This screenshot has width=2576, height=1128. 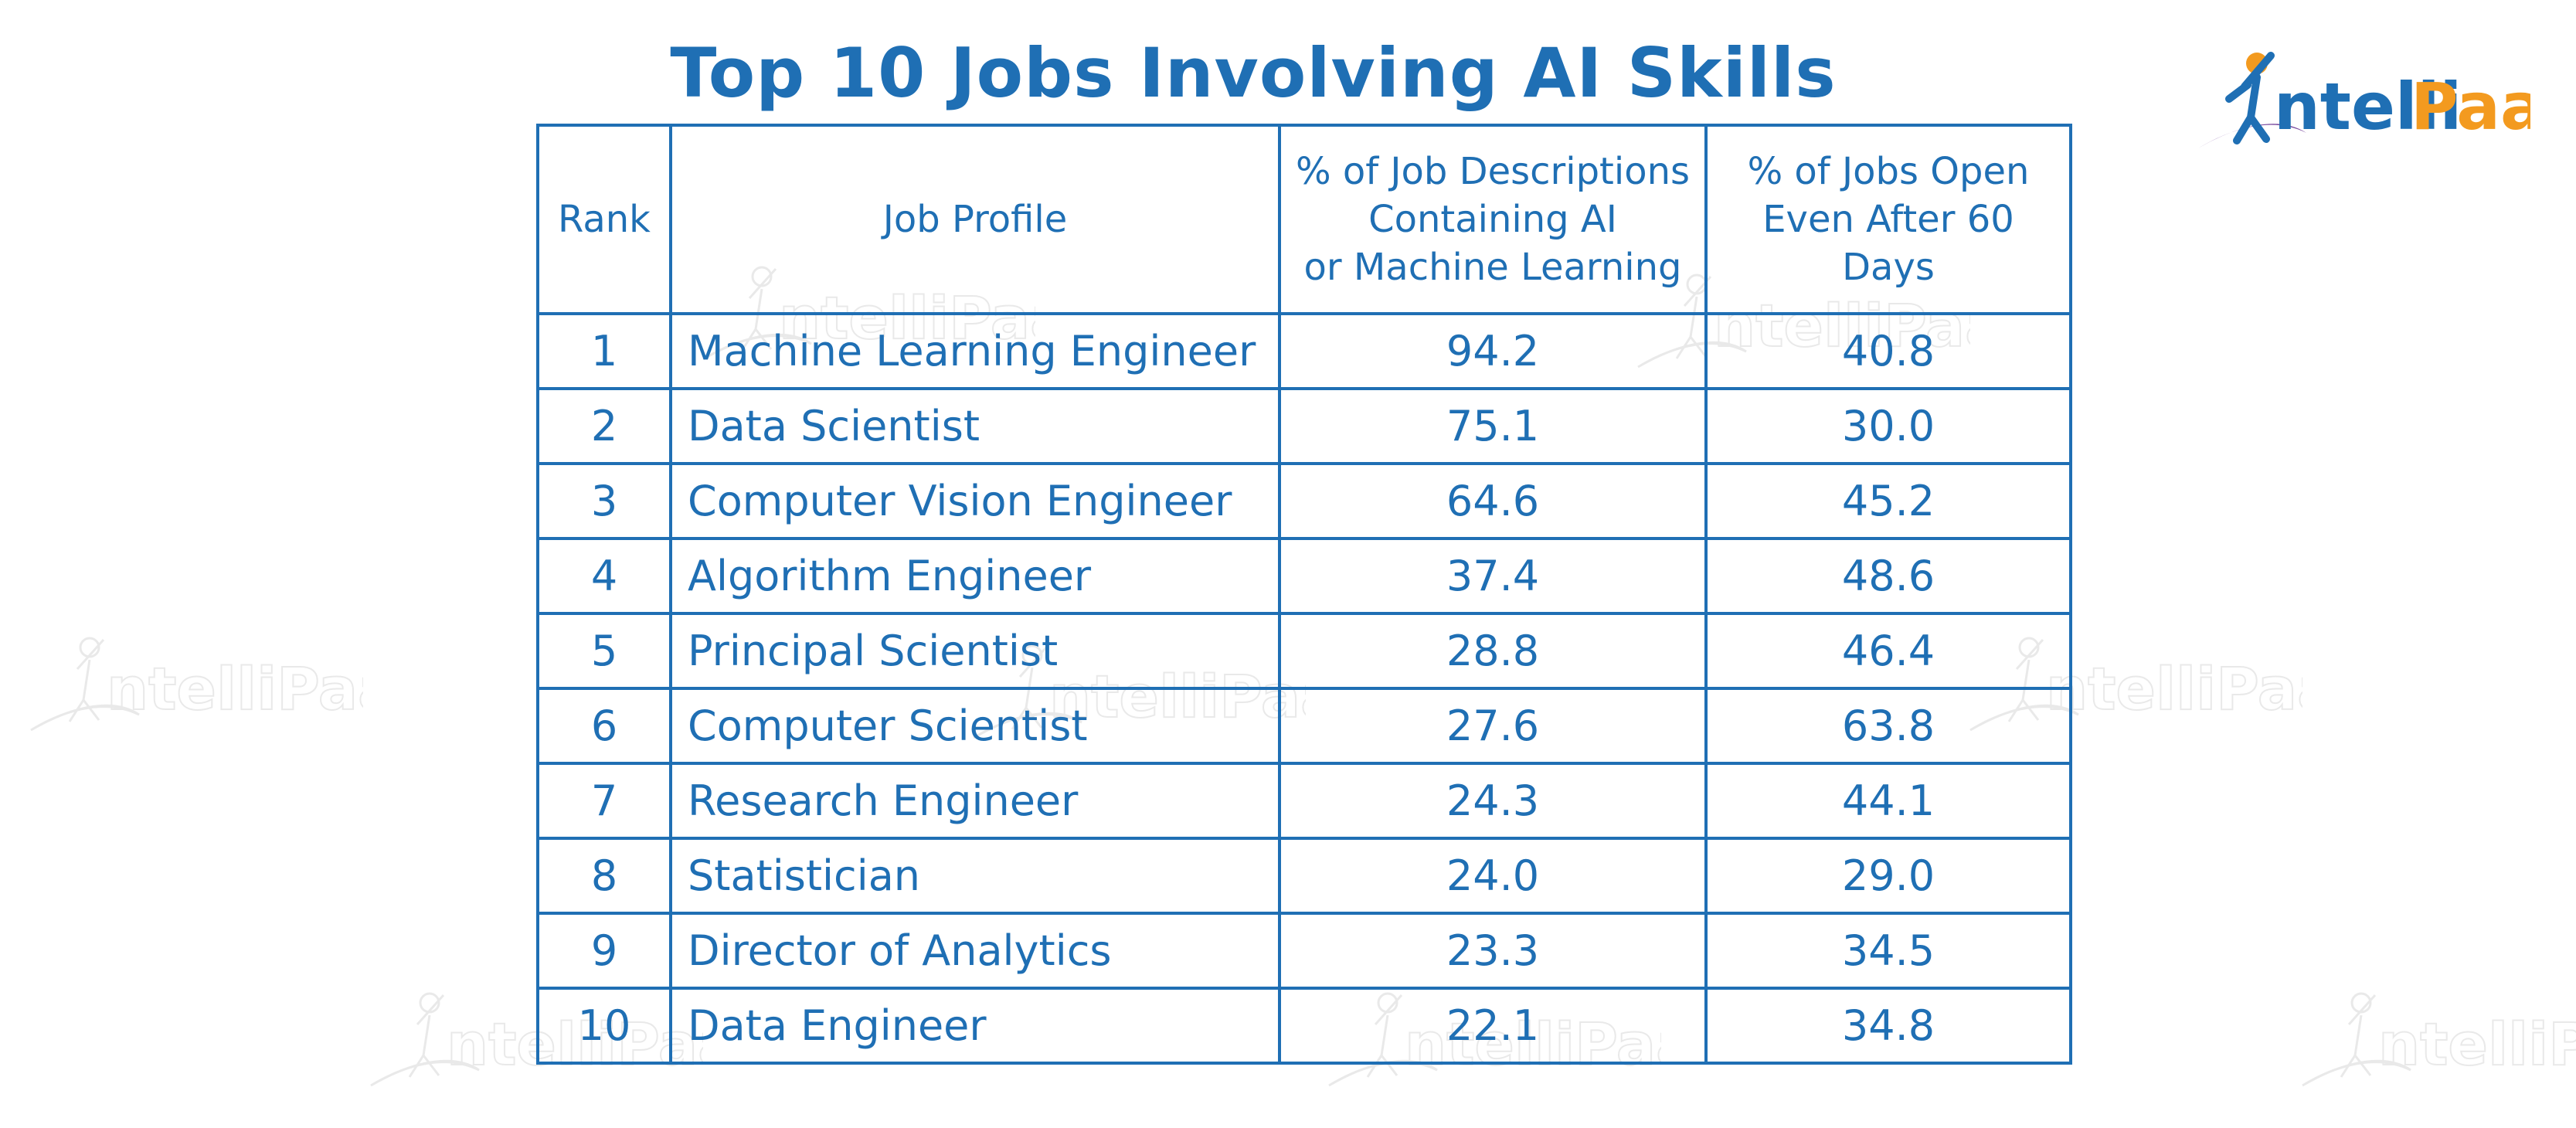 I want to click on pct-descriptions-cell: 24.0, so click(x=1493, y=876).